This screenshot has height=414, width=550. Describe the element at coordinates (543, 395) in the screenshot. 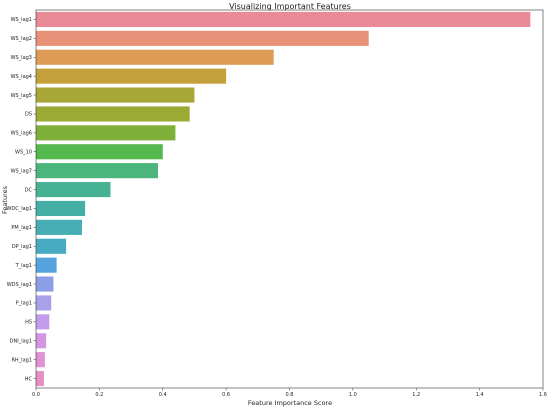

I see `x-tick-label: 1.6` at that location.